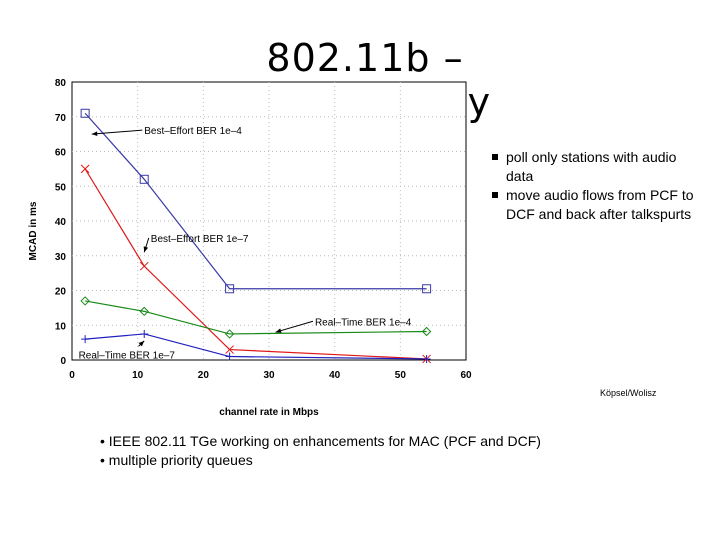 The image size is (720, 540). What do you see at coordinates (200, 239) in the screenshot?
I see `annotation-label: Best–Effort BER 1e–7` at bounding box center [200, 239].